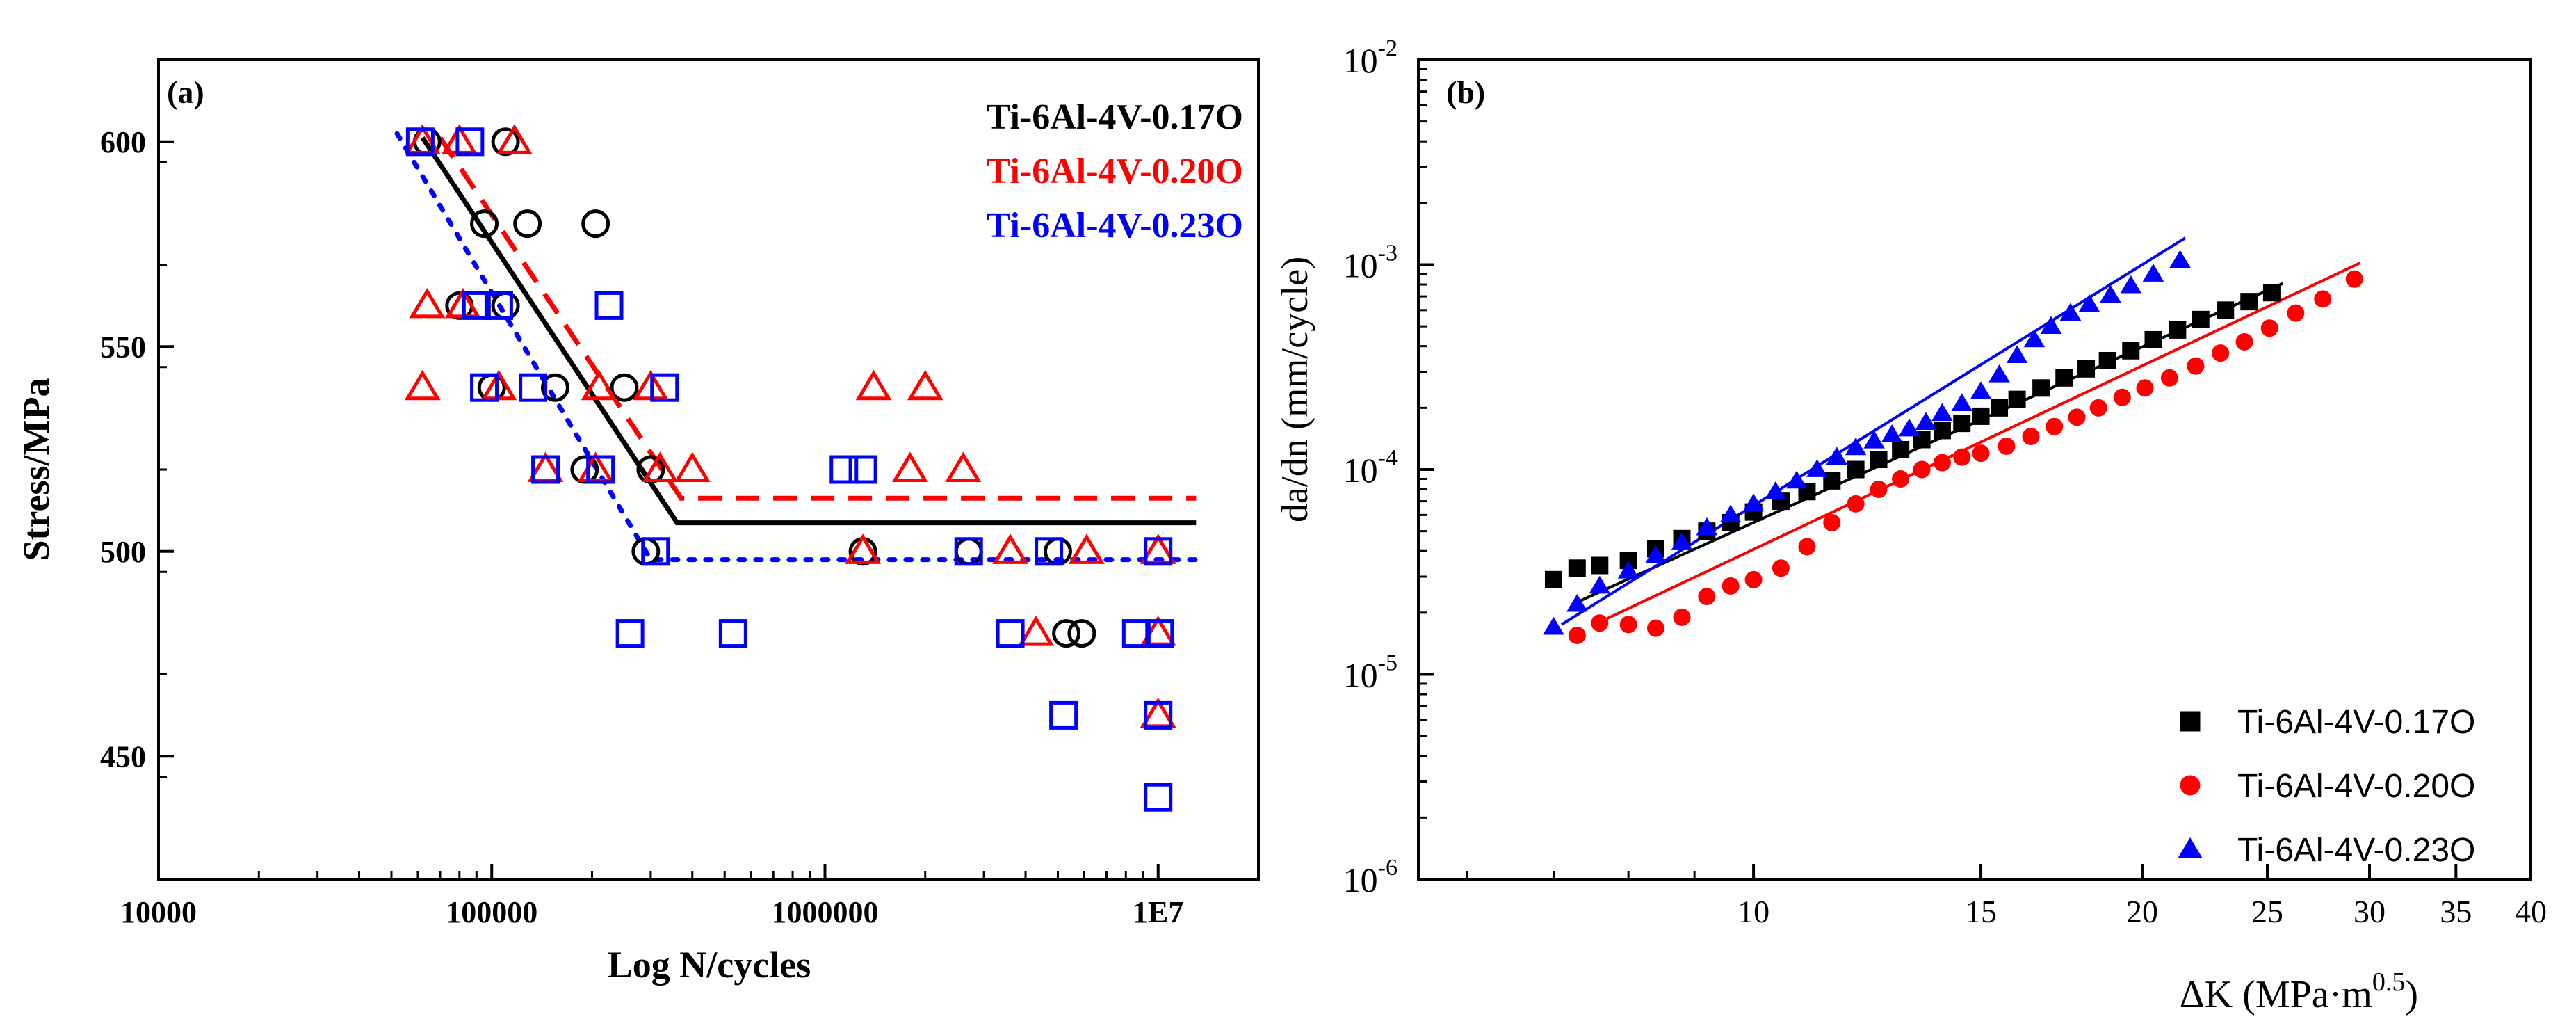 This screenshot has height=1035, width=2576. I want to click on panel-a-y-tick-label: 600, so click(123, 142).